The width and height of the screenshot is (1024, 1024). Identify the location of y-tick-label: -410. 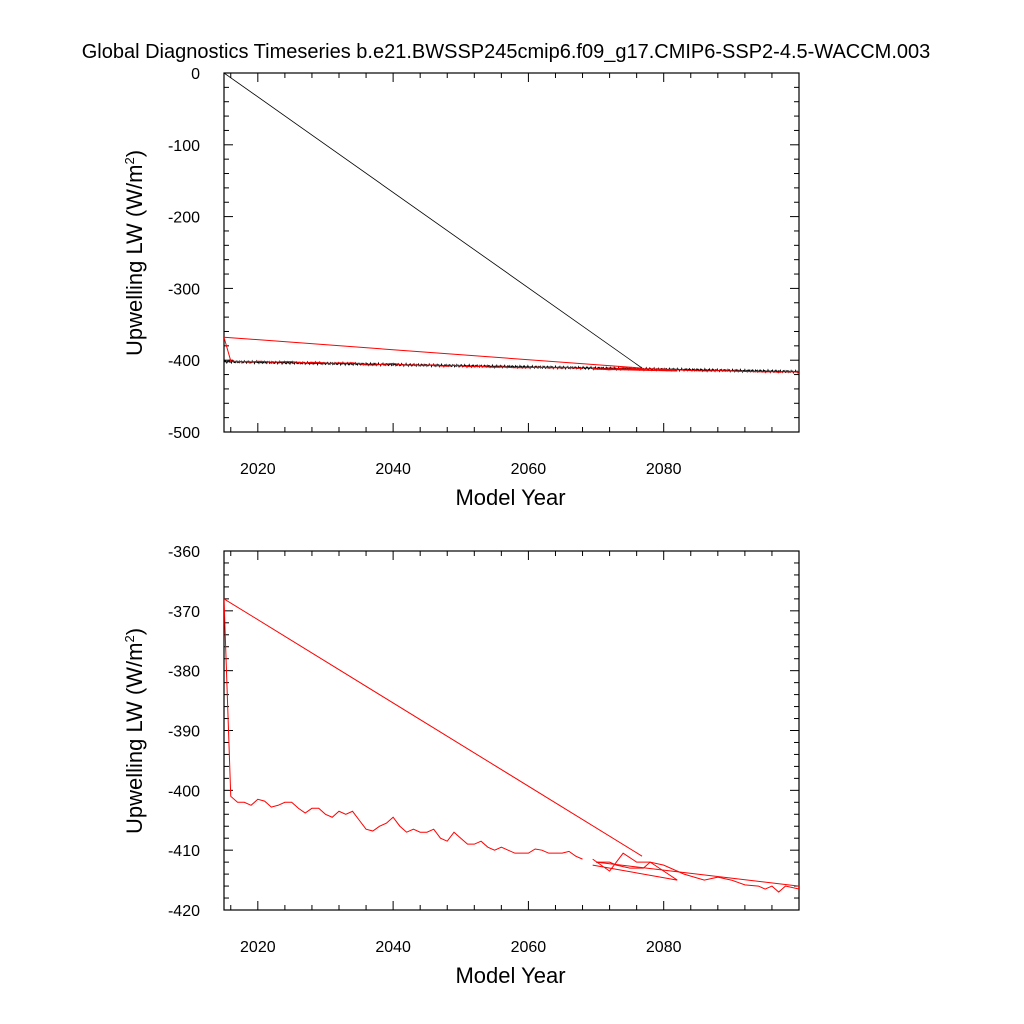
(184, 851).